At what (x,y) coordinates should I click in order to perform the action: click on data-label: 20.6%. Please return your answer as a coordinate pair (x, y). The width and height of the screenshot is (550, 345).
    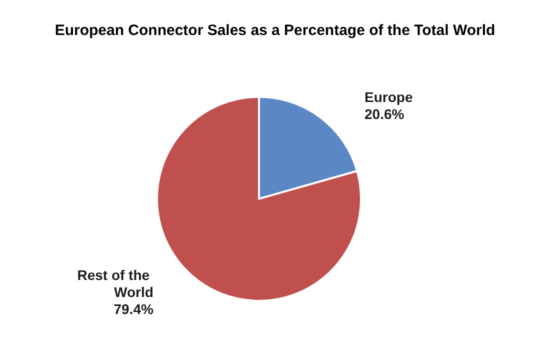
    Looking at the image, I should click on (384, 114).